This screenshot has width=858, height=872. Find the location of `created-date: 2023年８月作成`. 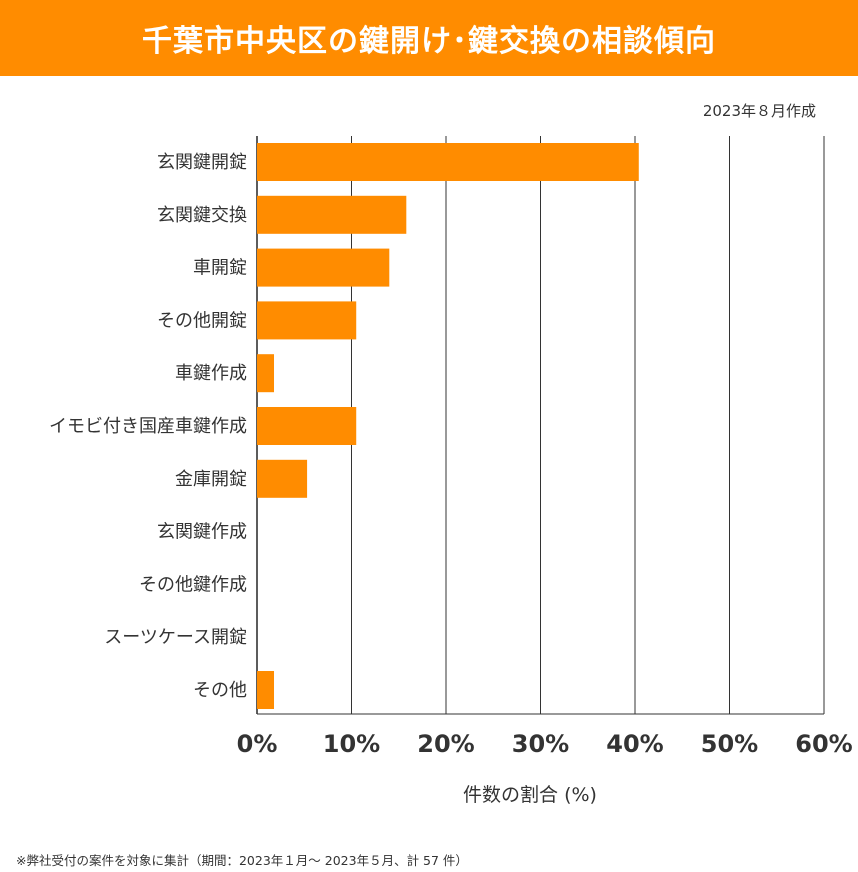

created-date: 2023年８月作成 is located at coordinates (759, 111).